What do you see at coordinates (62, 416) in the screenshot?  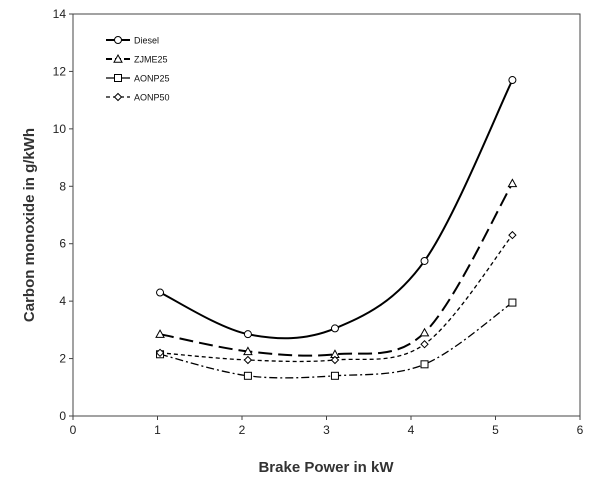 I see `y-tick-label: 0` at bounding box center [62, 416].